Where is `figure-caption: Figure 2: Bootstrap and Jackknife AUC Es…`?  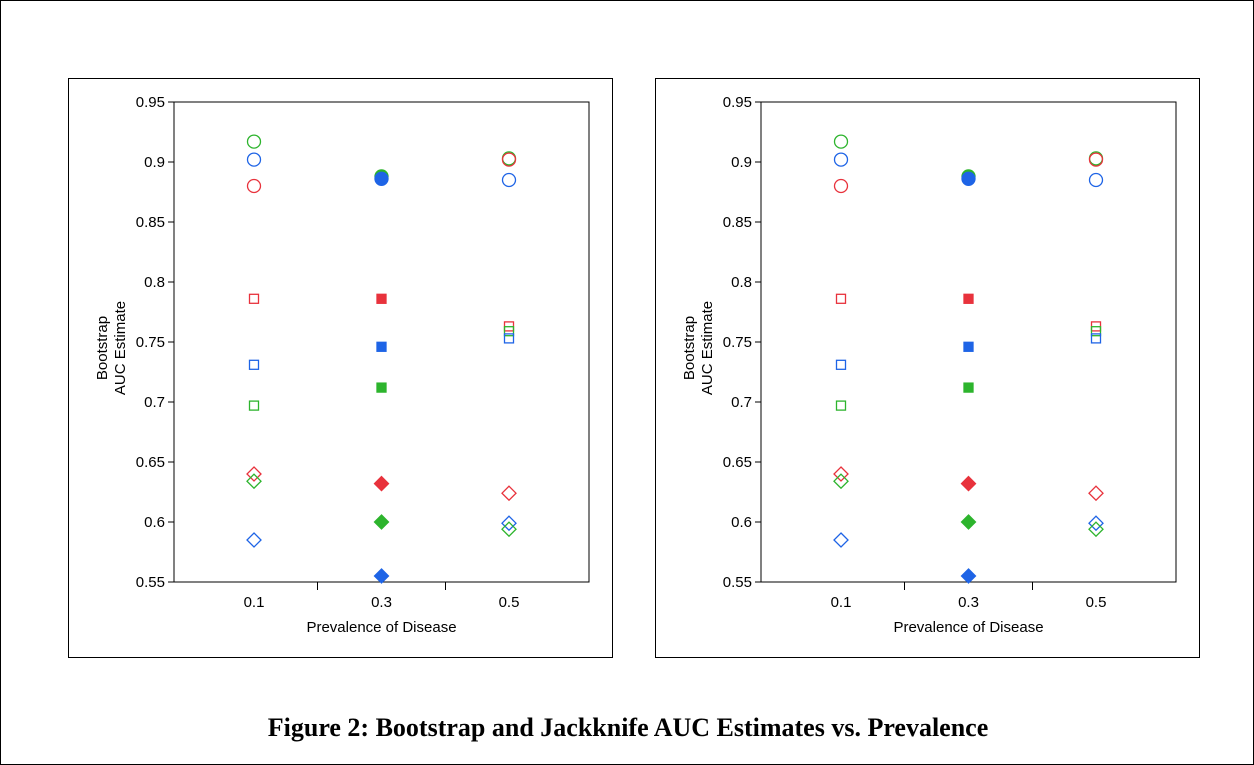 figure-caption: Figure 2: Bootstrap and Jackknife AUC Es… is located at coordinates (628, 727).